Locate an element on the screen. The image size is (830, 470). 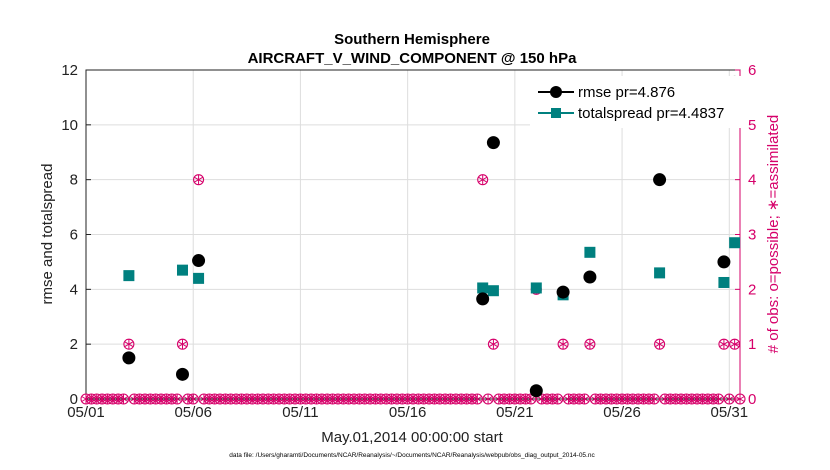
legend-box is located at coordinates (636, 102).